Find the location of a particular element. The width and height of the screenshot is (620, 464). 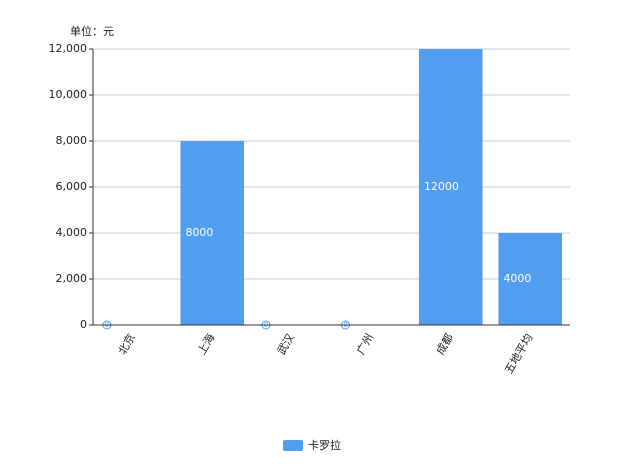

x-tick-label: 上海 is located at coordinates (205, 344).